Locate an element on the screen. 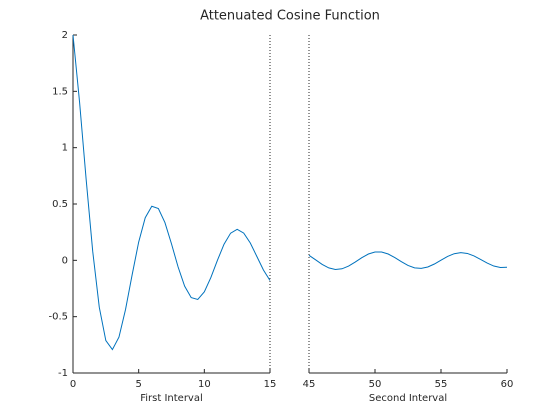  y-tick-label: -0.5 is located at coordinates (58, 317).